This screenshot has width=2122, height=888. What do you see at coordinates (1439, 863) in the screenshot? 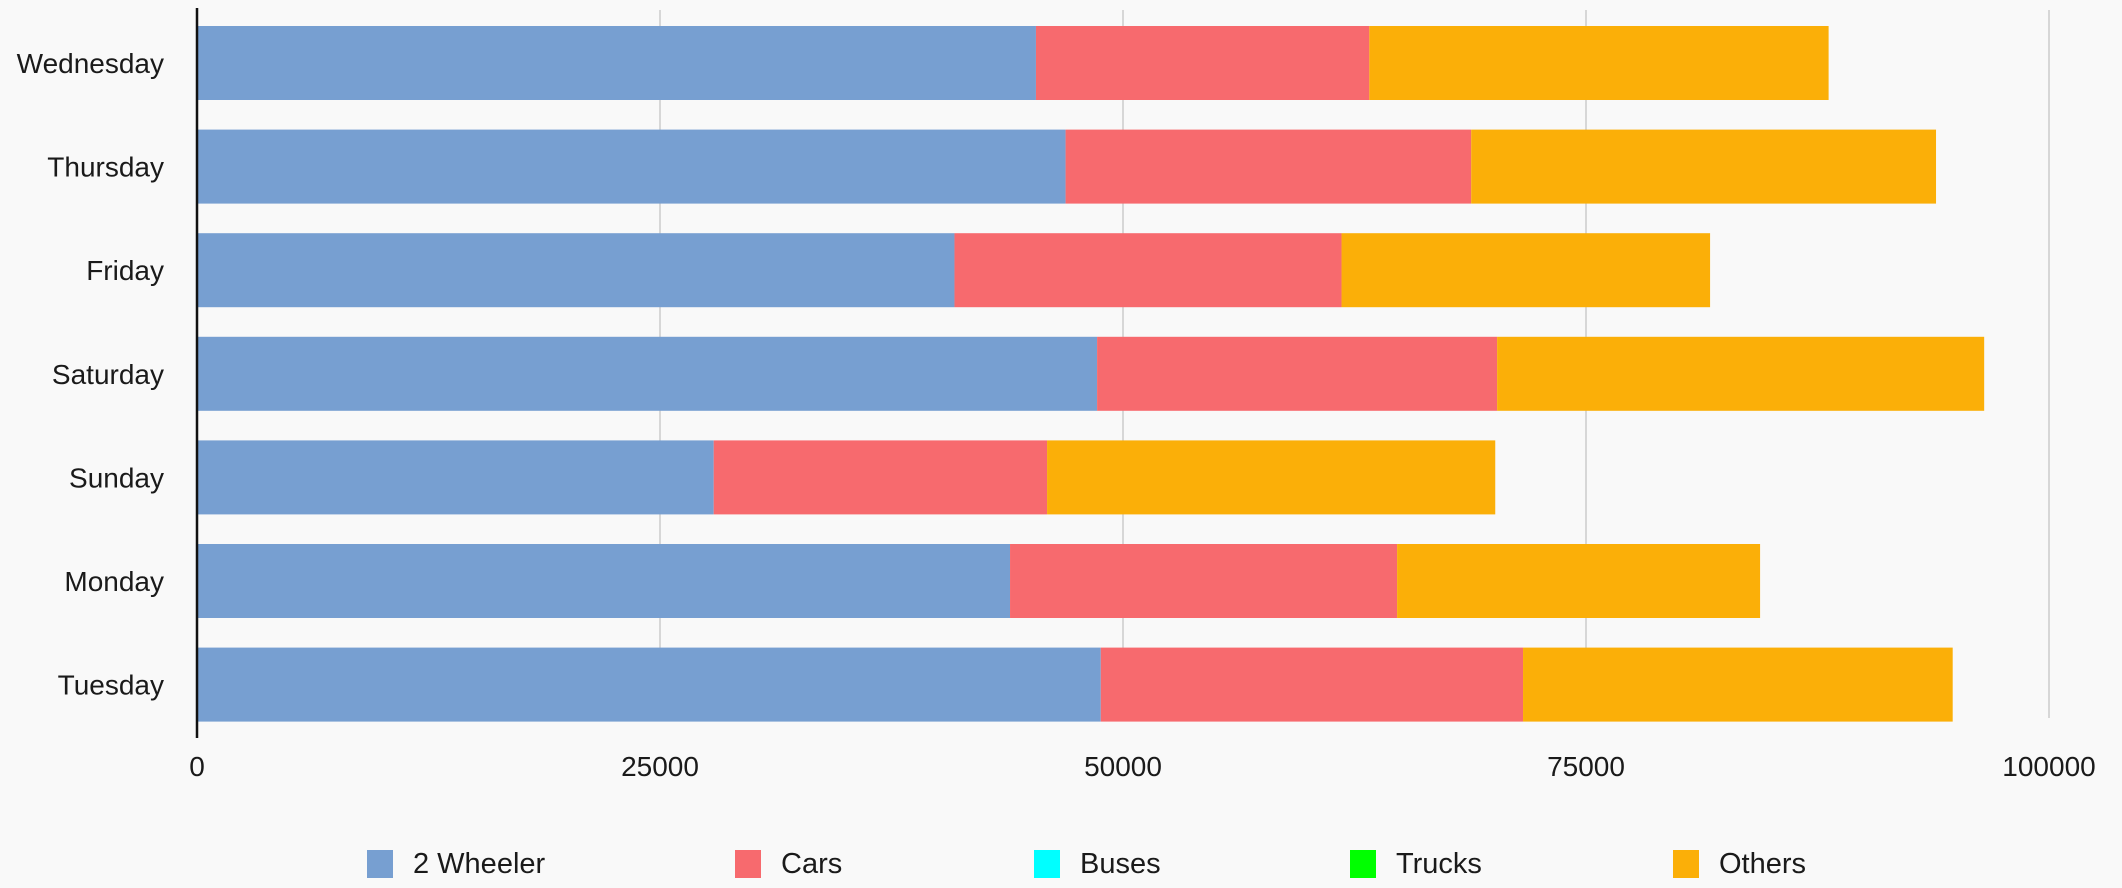
I see `legend-label: Trucks` at bounding box center [1439, 863].